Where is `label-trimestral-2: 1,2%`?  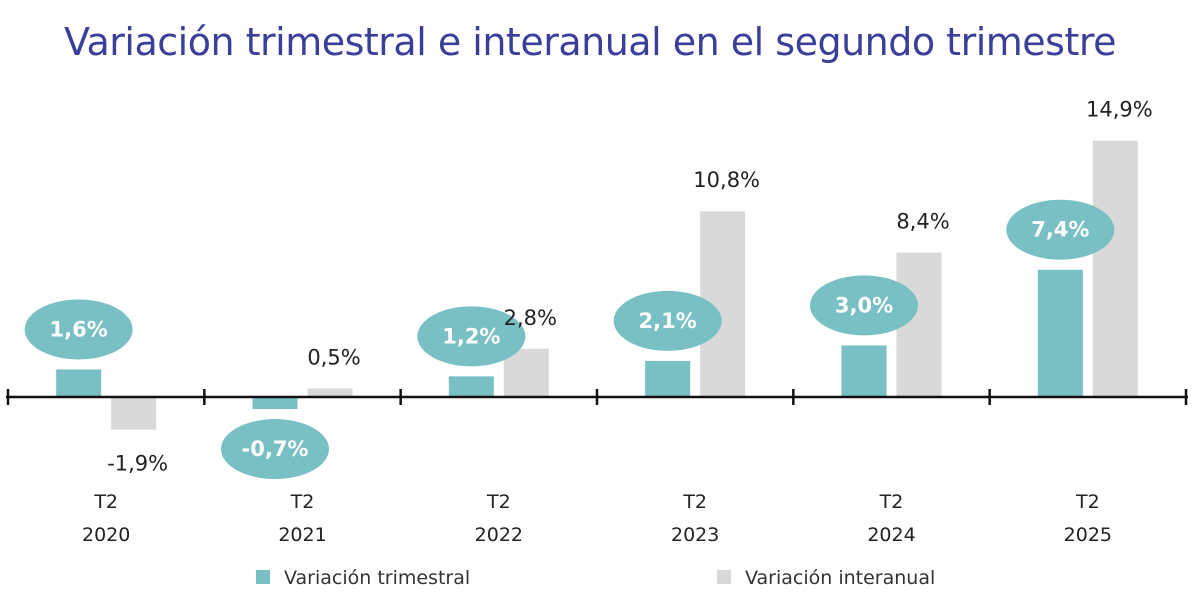
label-trimestral-2: 1,2% is located at coordinates (471, 336).